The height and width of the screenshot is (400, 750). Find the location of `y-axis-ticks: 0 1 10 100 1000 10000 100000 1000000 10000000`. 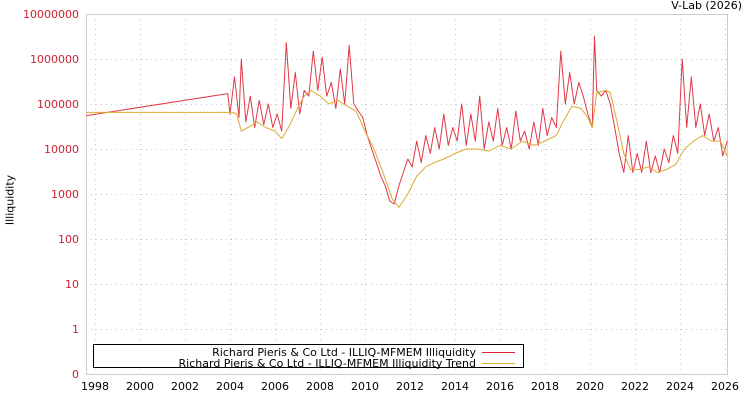

y-axis-ticks: 0 1 10 100 1000 10000 100000 1000000 10000000 is located at coordinates (51, 194).